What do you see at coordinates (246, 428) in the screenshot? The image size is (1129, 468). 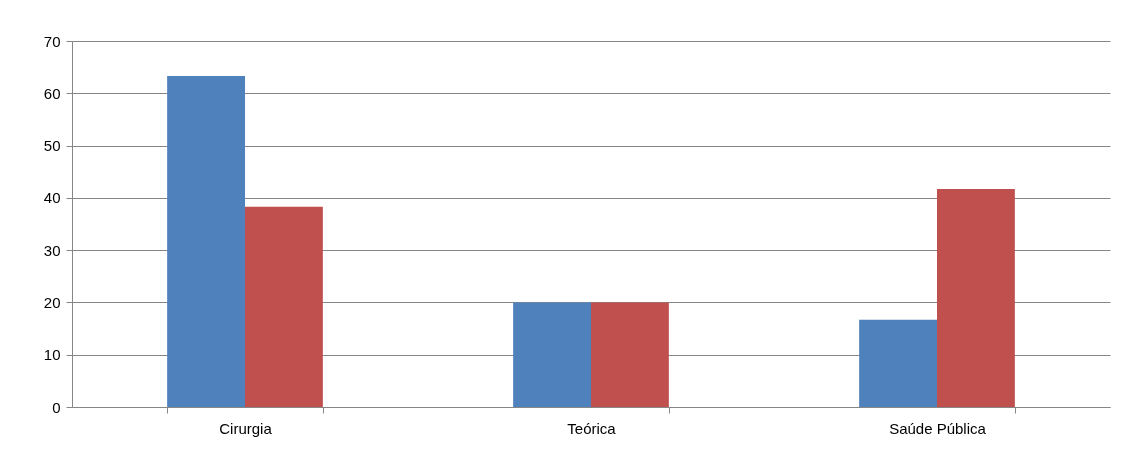 I see `x-tick-label: Cirurgia` at bounding box center [246, 428].